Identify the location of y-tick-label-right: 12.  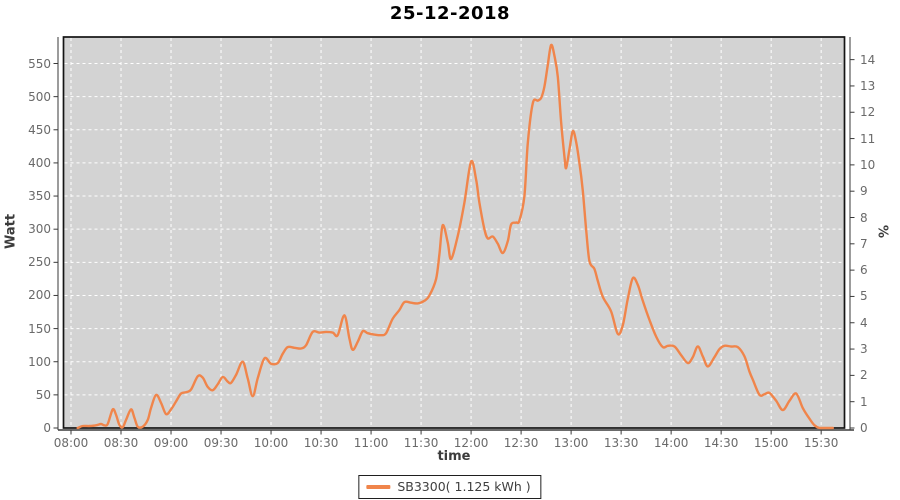
(868, 112).